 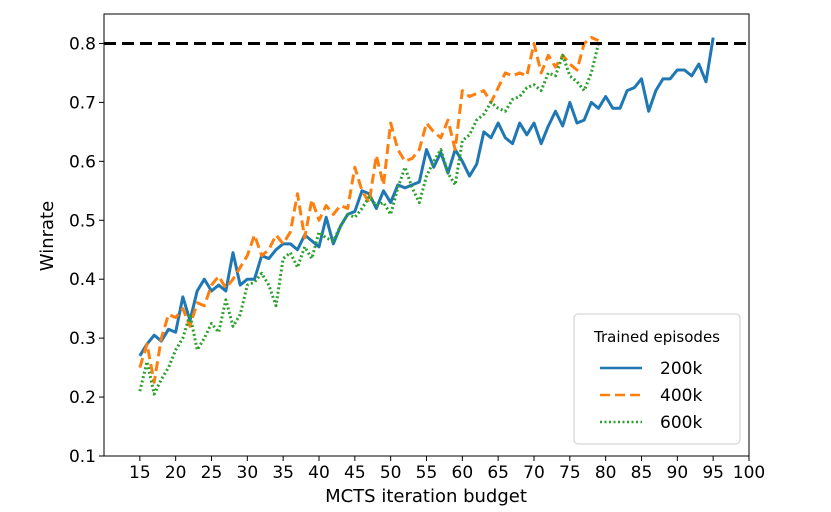 I want to click on x-tick-label: 60, so click(x=463, y=473).